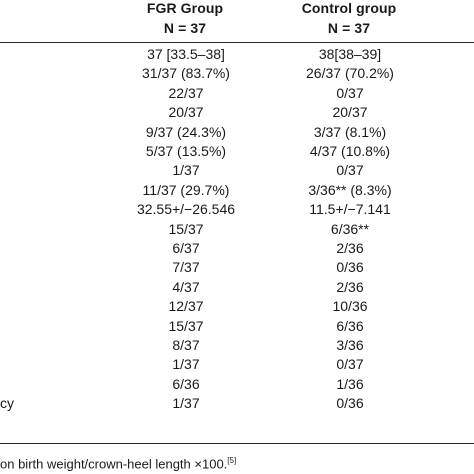  Describe the element at coordinates (350, 151) in the screenshot. I see `control-value-cell: 4/37 (10.8%)` at that location.